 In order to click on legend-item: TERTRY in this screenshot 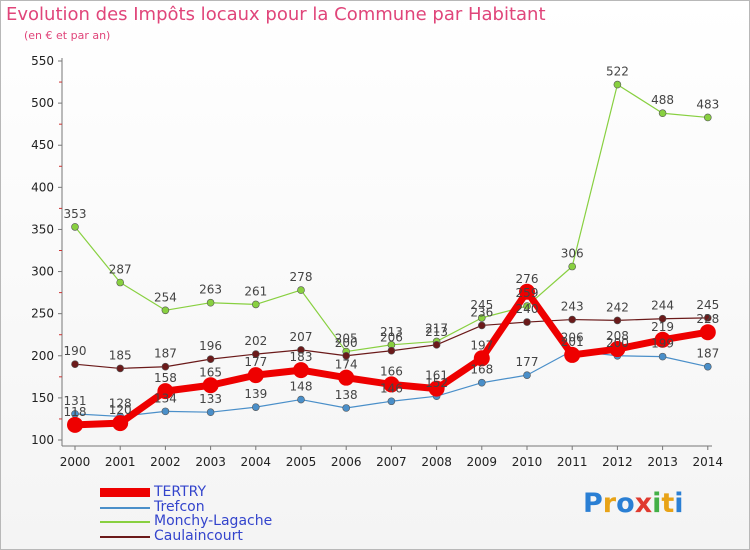, I will do `click(230, 492)`.